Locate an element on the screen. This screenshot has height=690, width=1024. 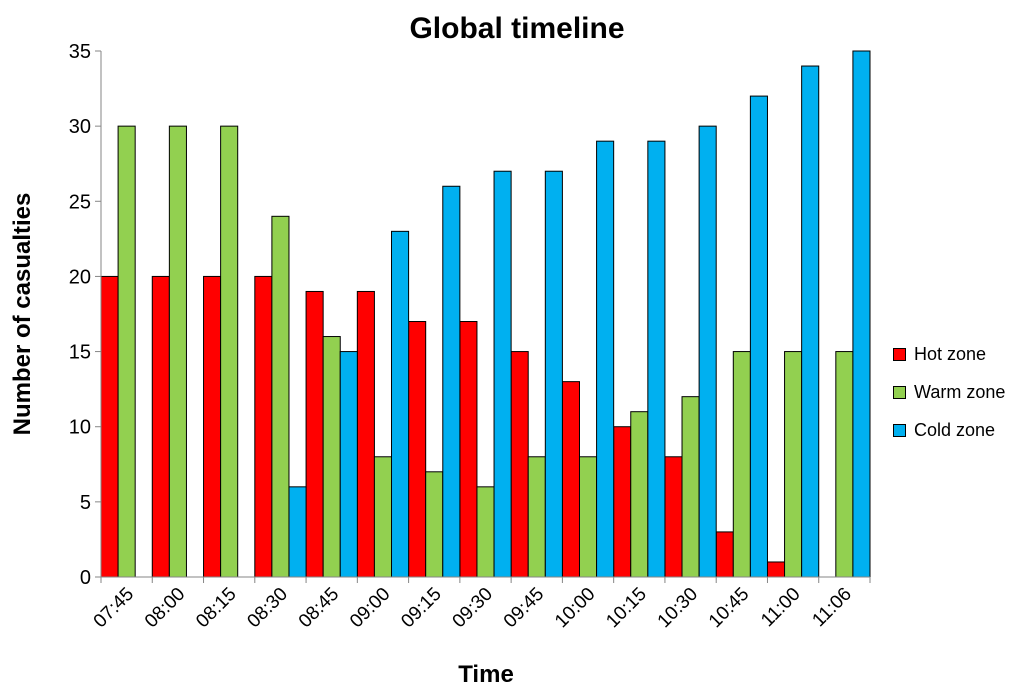
legend: Hot zone Warm zone Cold zone is located at coordinates (949, 392).